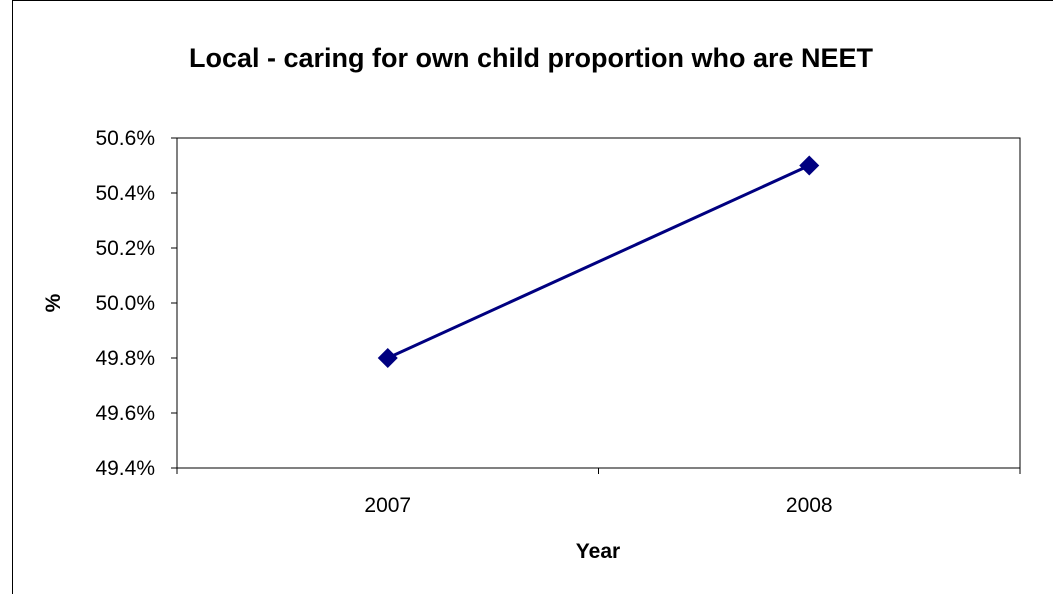 The width and height of the screenshot is (1053, 594). I want to click on y-tick-label: 50.6%, so click(125, 138).